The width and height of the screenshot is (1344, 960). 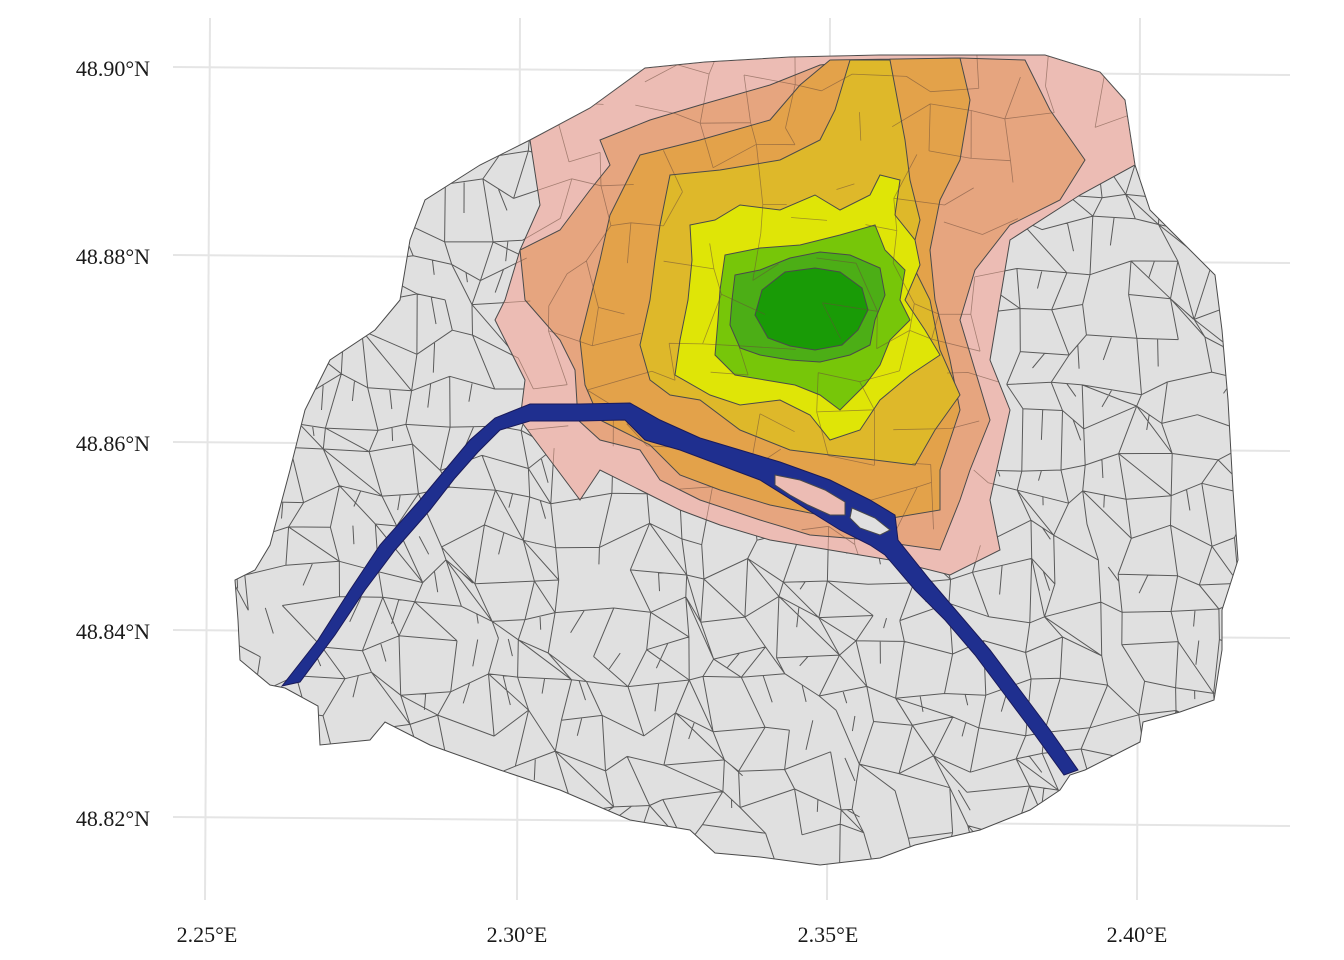 I want to click on x-tick-label: 2.35°E, so click(x=828, y=934).